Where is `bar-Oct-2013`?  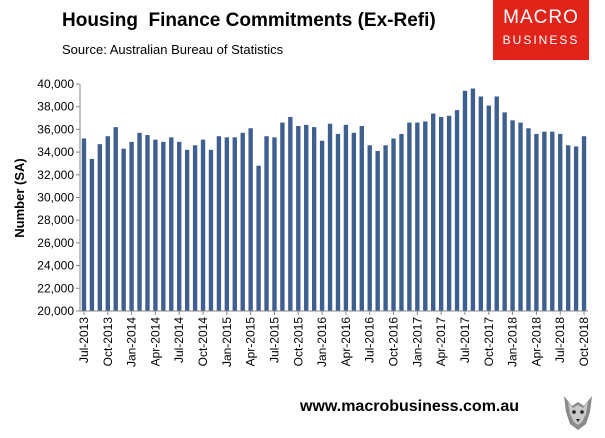 bar-Oct-2013 is located at coordinates (107, 223).